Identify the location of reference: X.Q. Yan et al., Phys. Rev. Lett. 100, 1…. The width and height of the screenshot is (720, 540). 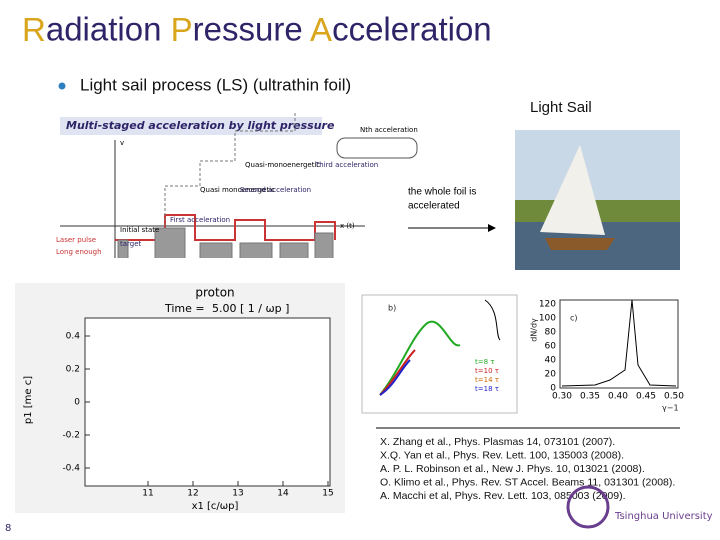
(502, 455).